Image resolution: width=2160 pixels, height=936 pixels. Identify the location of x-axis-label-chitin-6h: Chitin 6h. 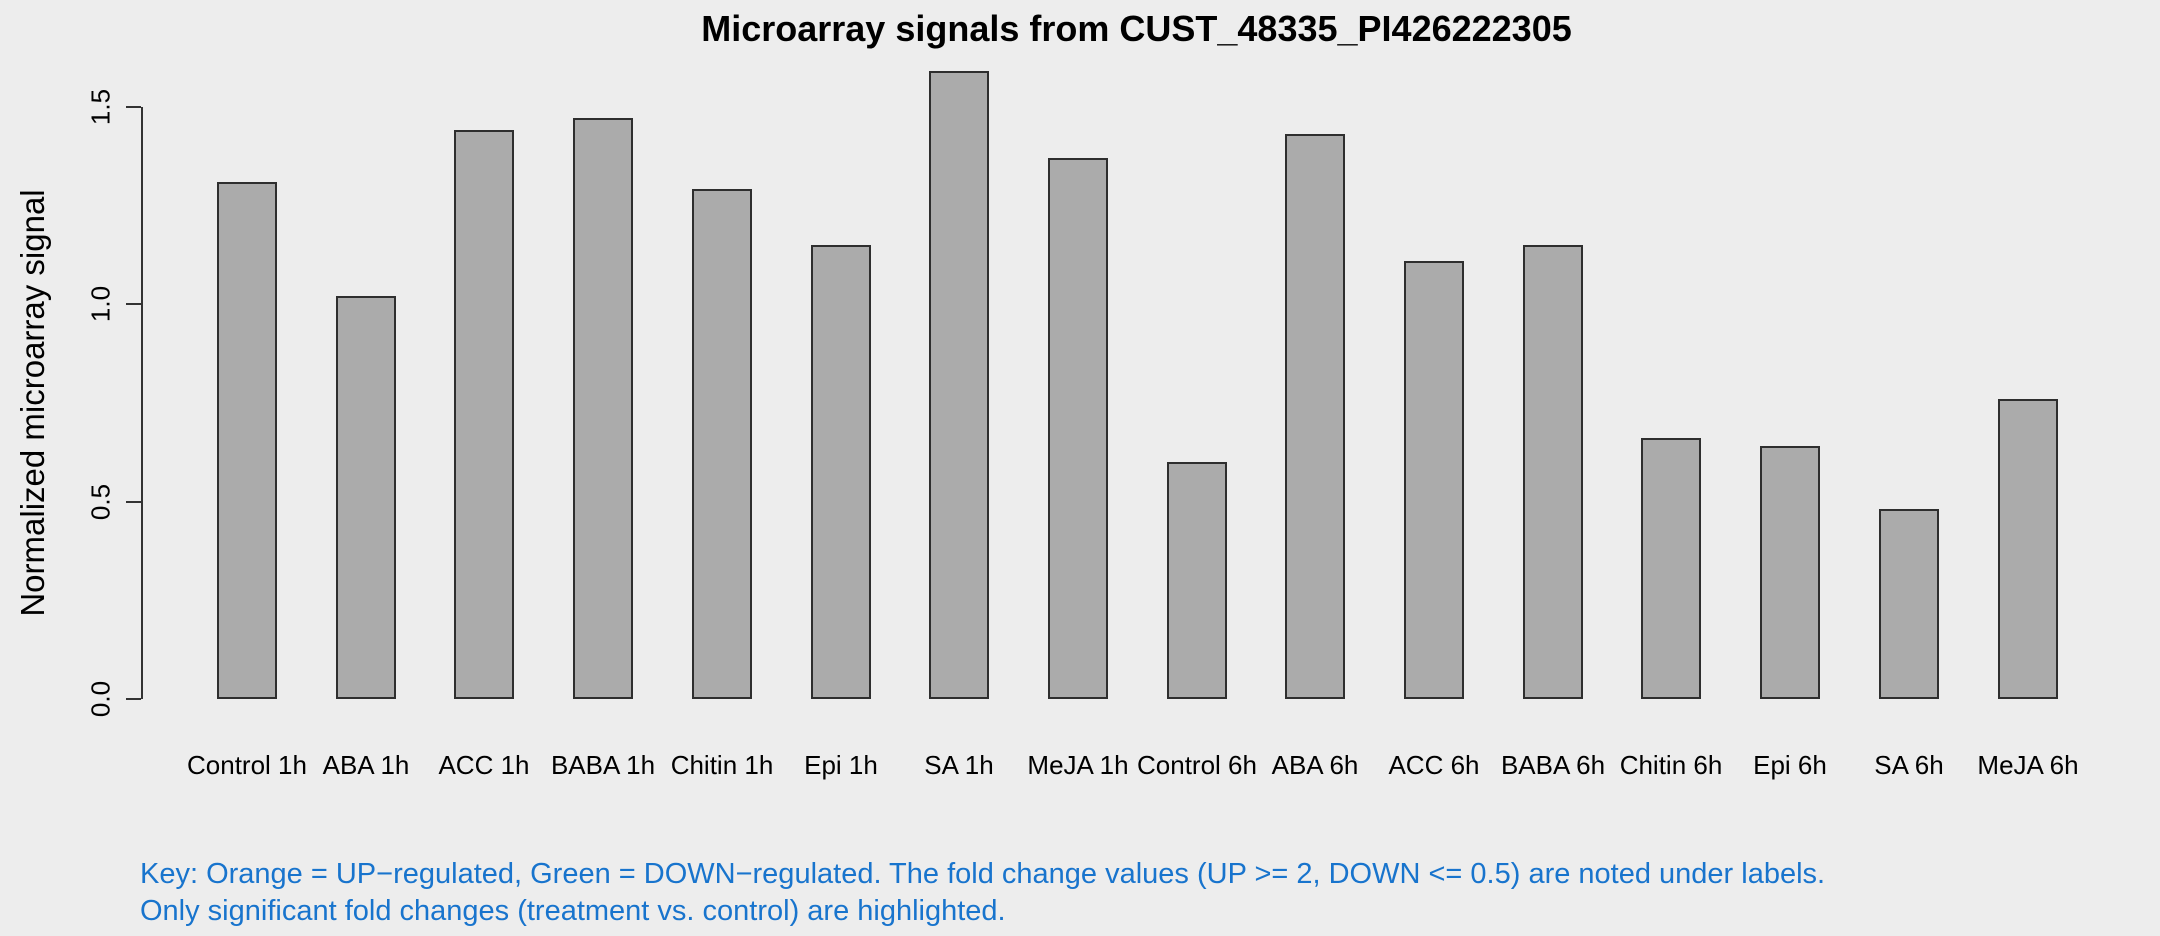
(1671, 765).